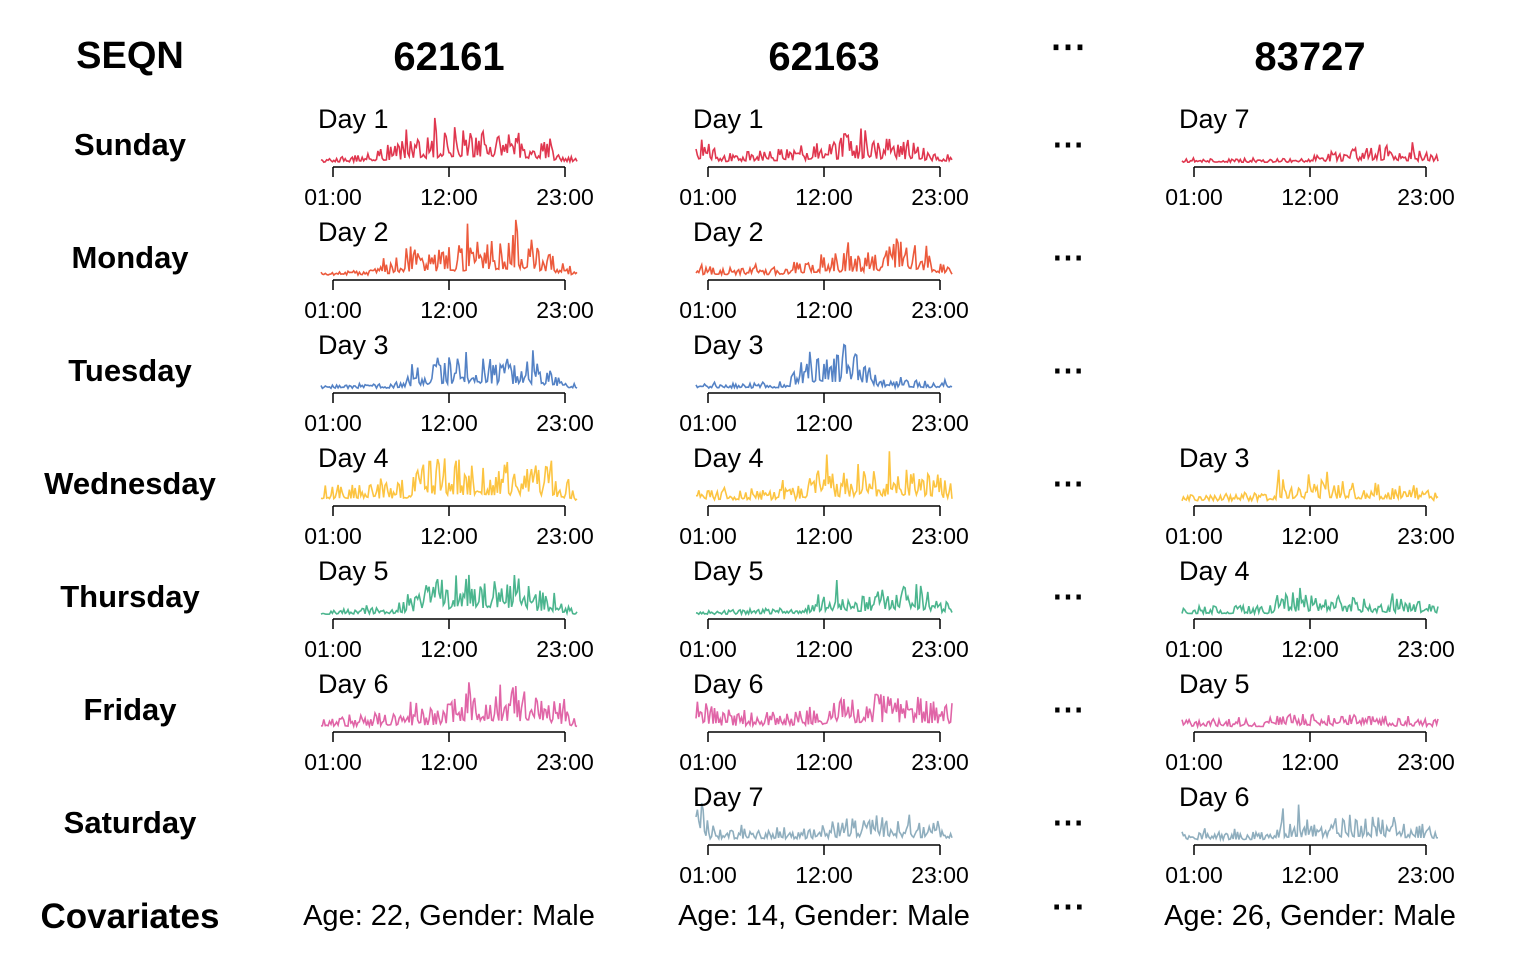 The width and height of the screenshot is (1536, 960). What do you see at coordinates (1214, 797) in the screenshot?
I see `day-label-83727-saturday: Day 6` at bounding box center [1214, 797].